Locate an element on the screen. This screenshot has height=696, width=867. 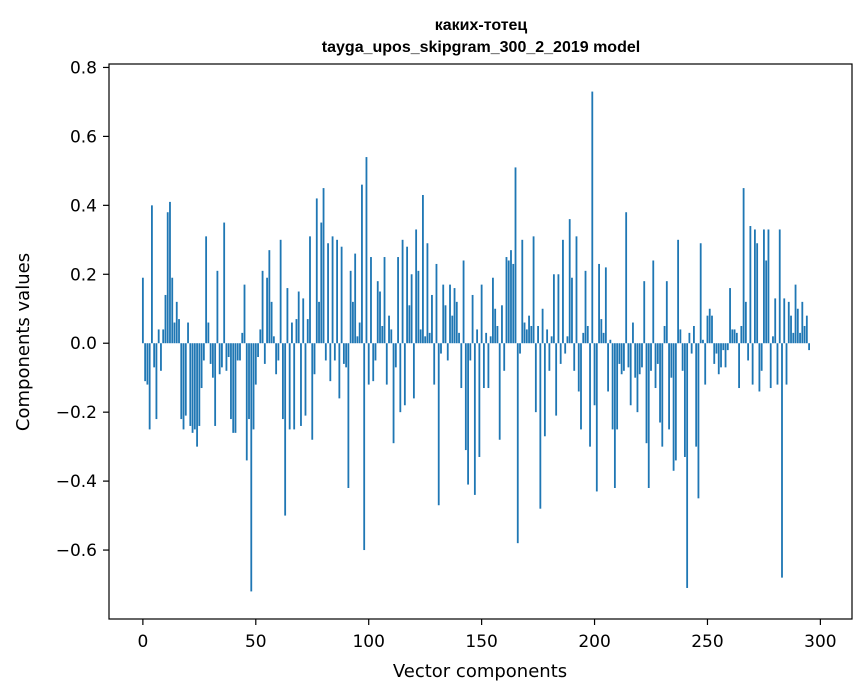
y-axis-ticks: −0.6 −0.4 −0.2 0.0 0.2 0.4 0.6 0.8 is located at coordinates (82, 309).